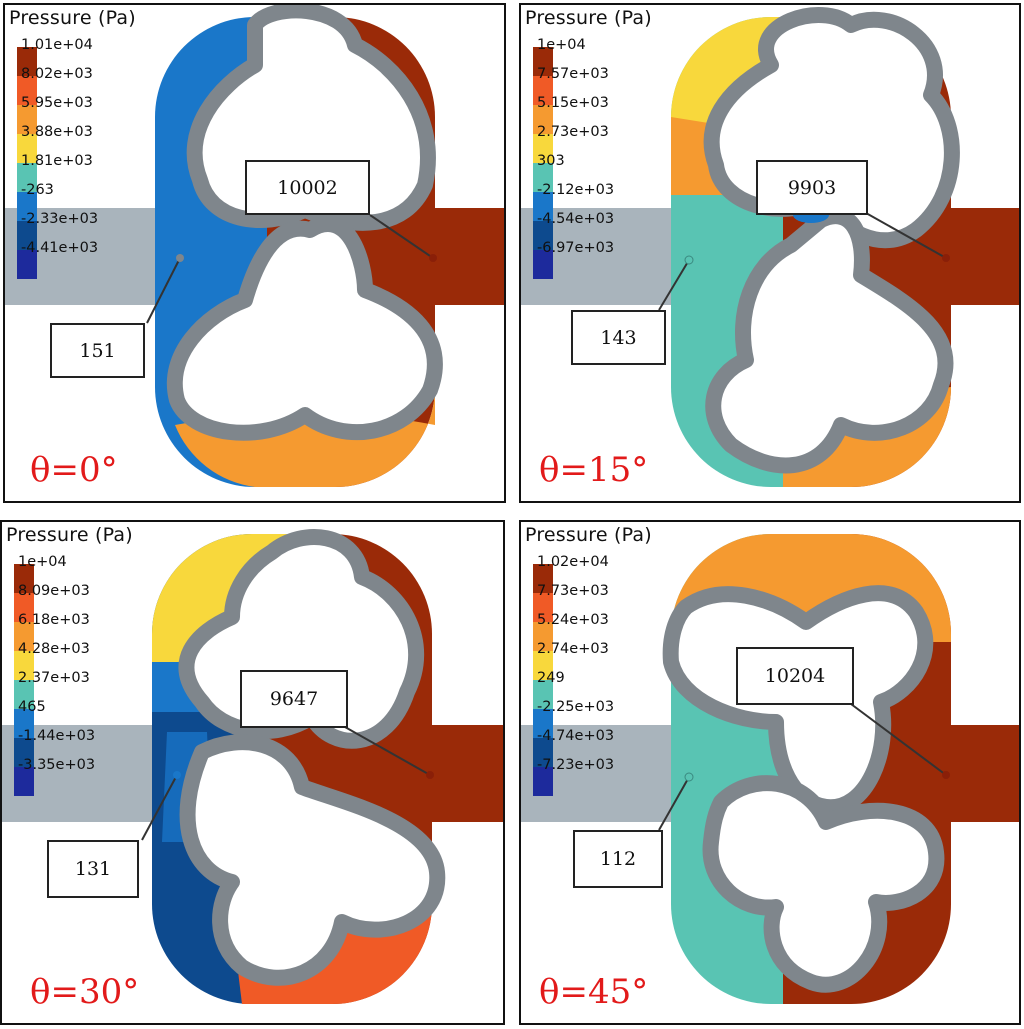 This screenshot has width=1024, height=1029. Describe the element at coordinates (97, 350) in the screenshot. I see `probe-inlet-label: 151` at that location.